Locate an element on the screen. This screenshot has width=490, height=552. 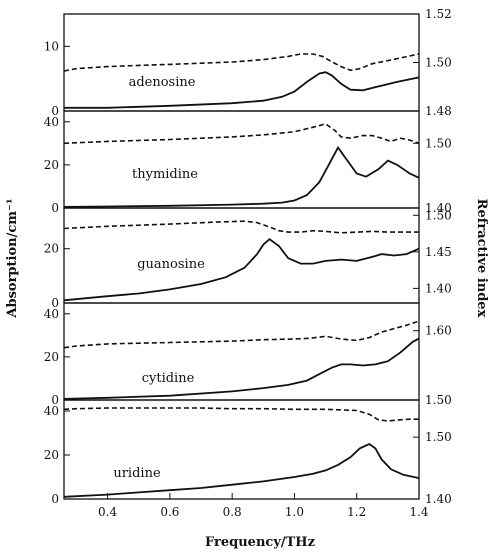
right-y-tick-label: 1.45 is located at coordinates (438, 252).